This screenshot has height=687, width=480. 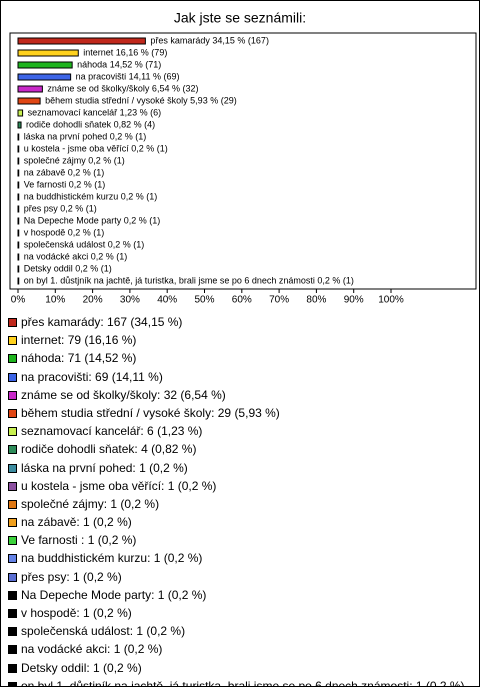 What do you see at coordinates (240, 470) in the screenshot?
I see `legend-item: láska na první pohed: 1 (0,2 %)` at bounding box center [240, 470].